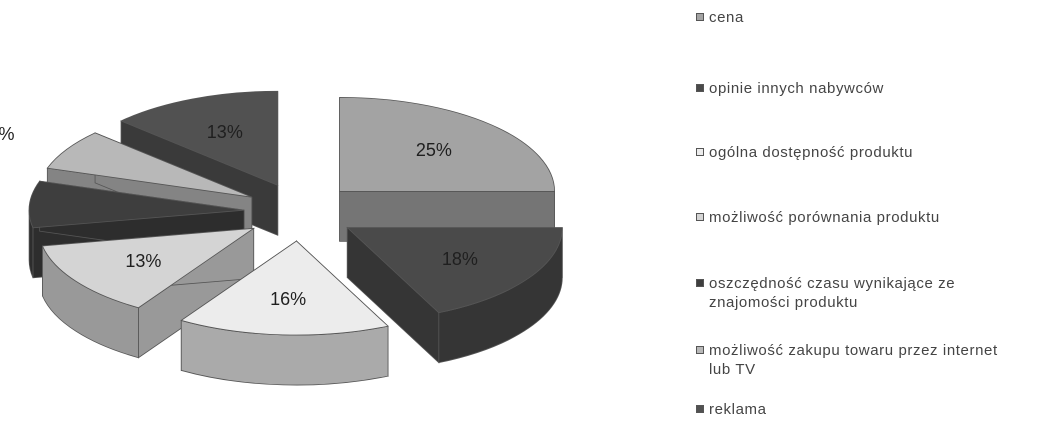 The image size is (1043, 424). What do you see at coordinates (811, 152) in the screenshot?
I see `legend-label: ogólna dostępność produktu` at bounding box center [811, 152].